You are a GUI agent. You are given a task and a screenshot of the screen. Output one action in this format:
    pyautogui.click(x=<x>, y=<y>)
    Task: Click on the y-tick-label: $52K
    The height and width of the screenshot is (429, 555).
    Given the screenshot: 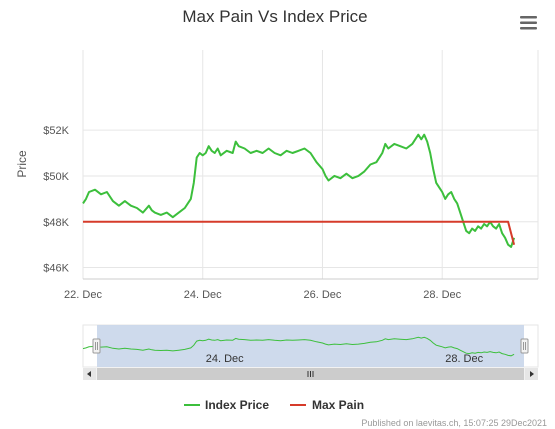 What is the action you would take?
    pyautogui.click(x=56, y=131)
    